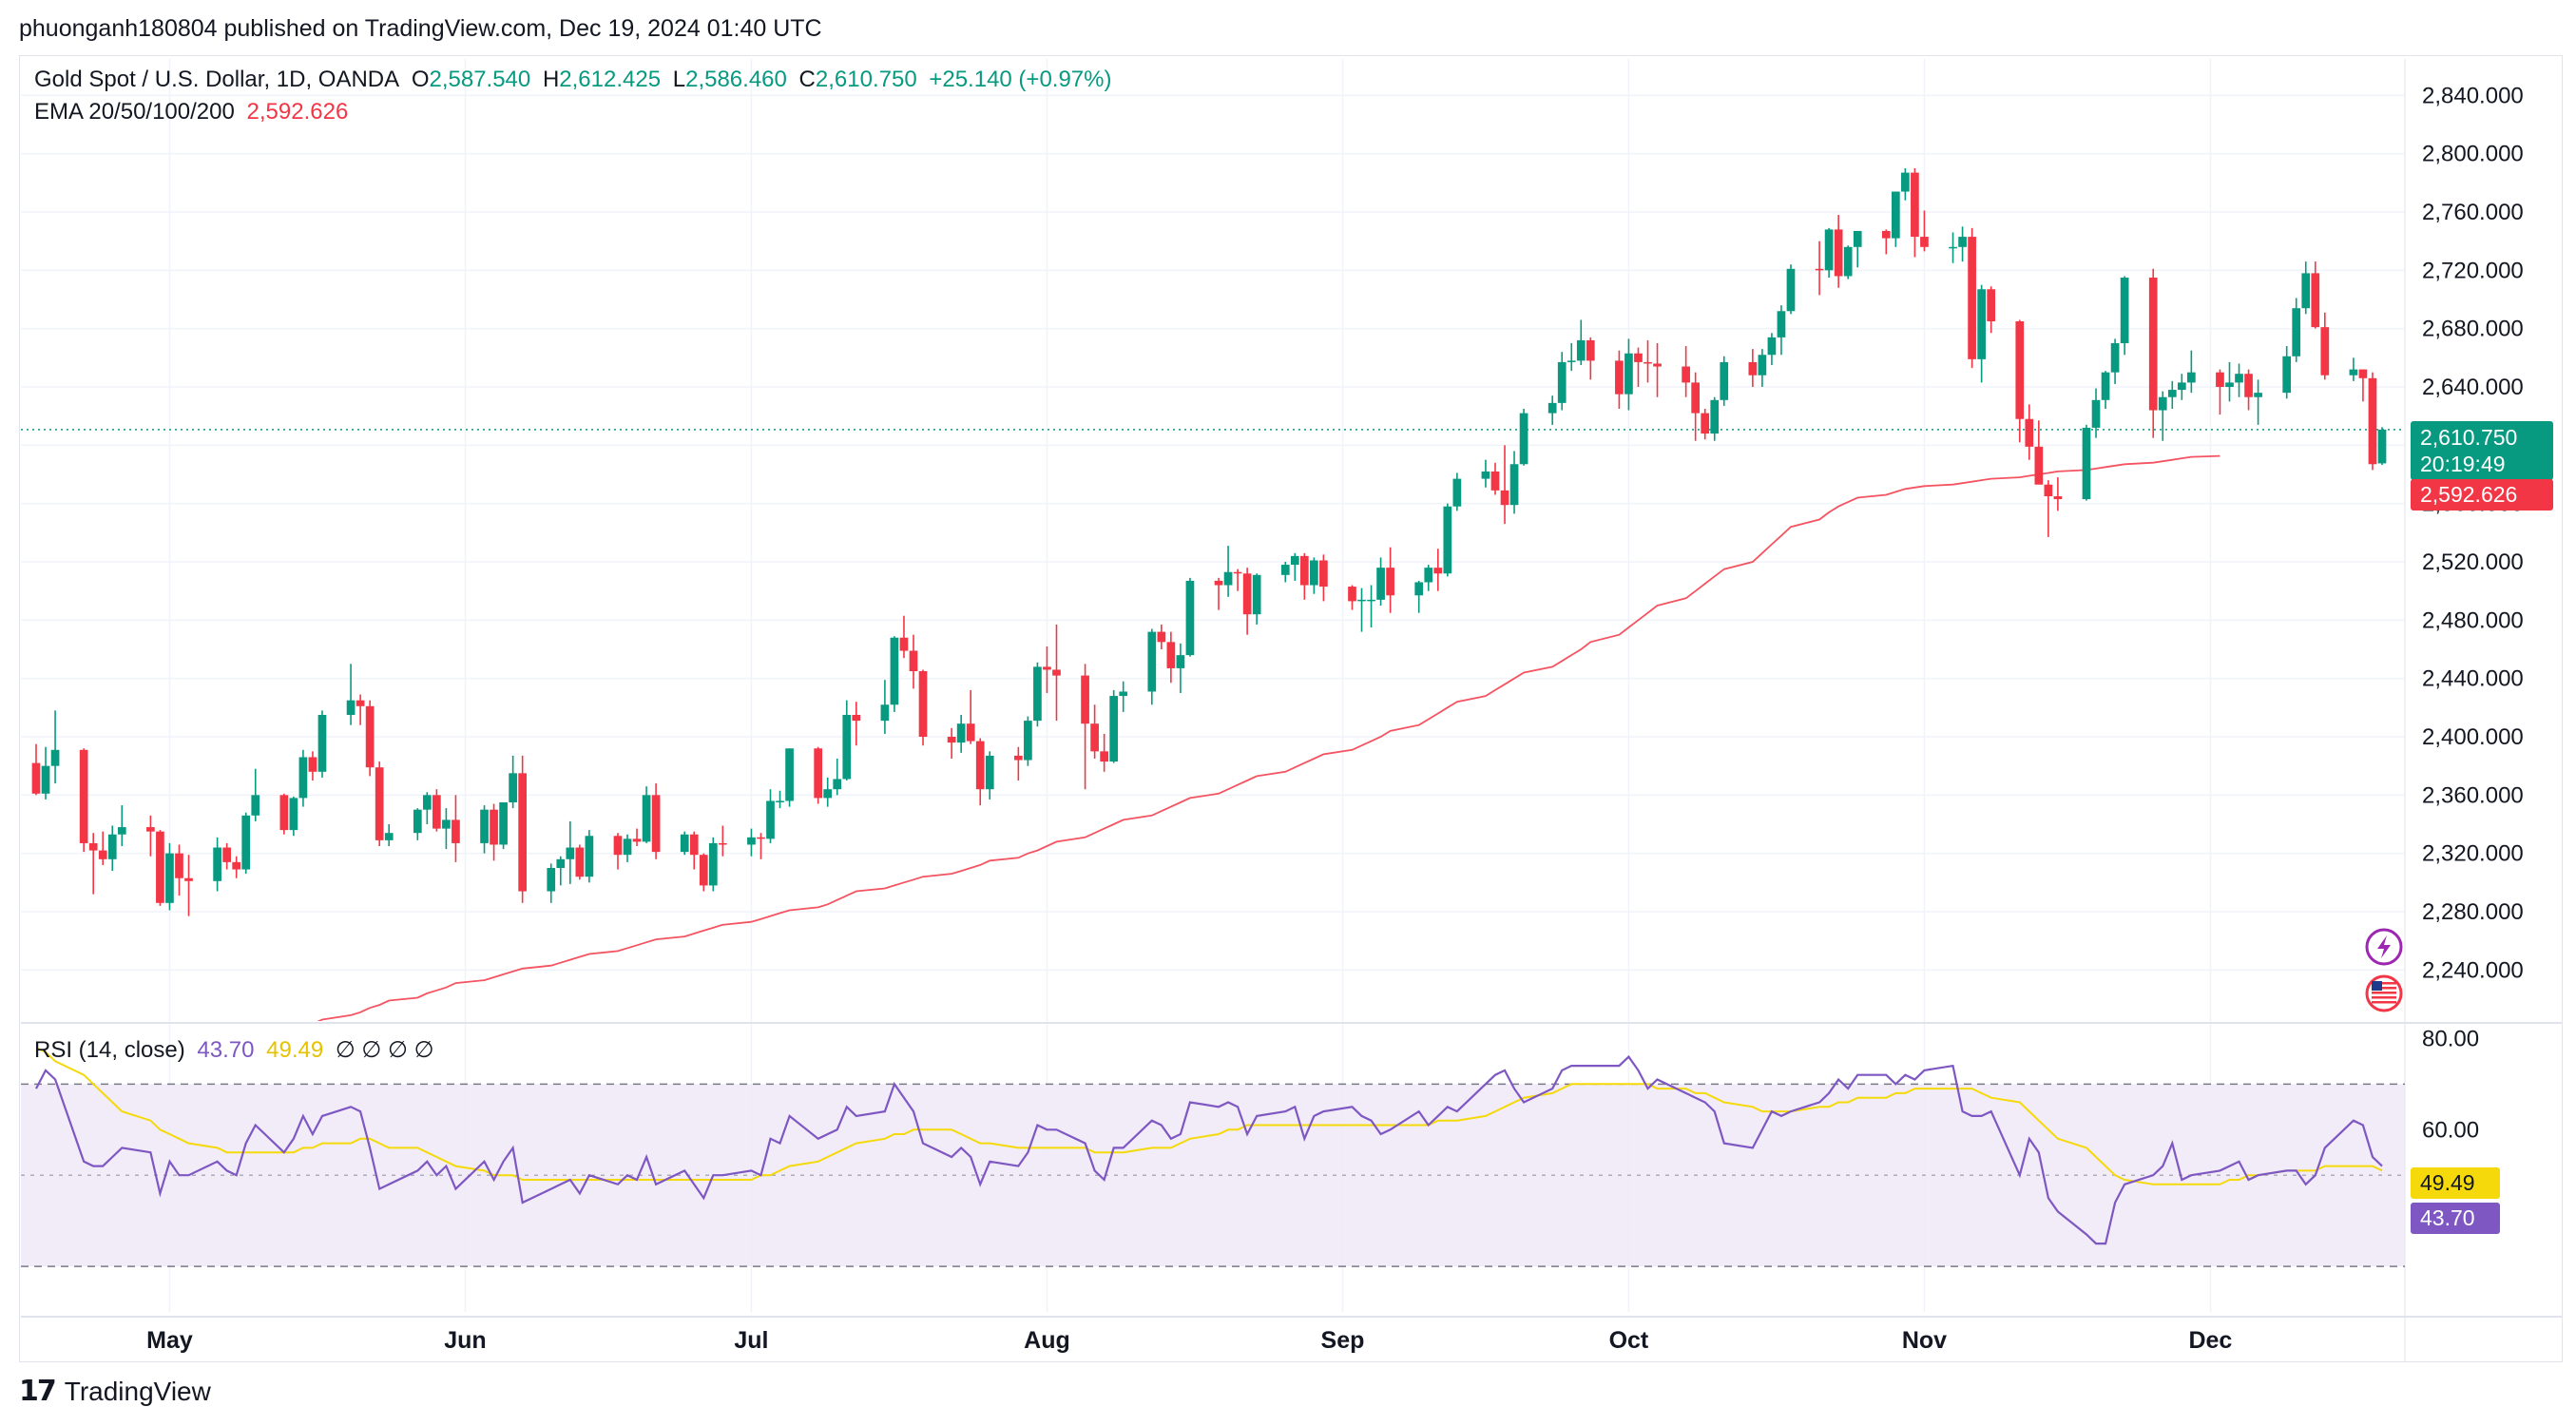 The height and width of the screenshot is (1426, 2576). Describe the element at coordinates (194, 112) in the screenshot. I see `legend-ema: EMA 20/50/100/200 2,592.626` at that location.